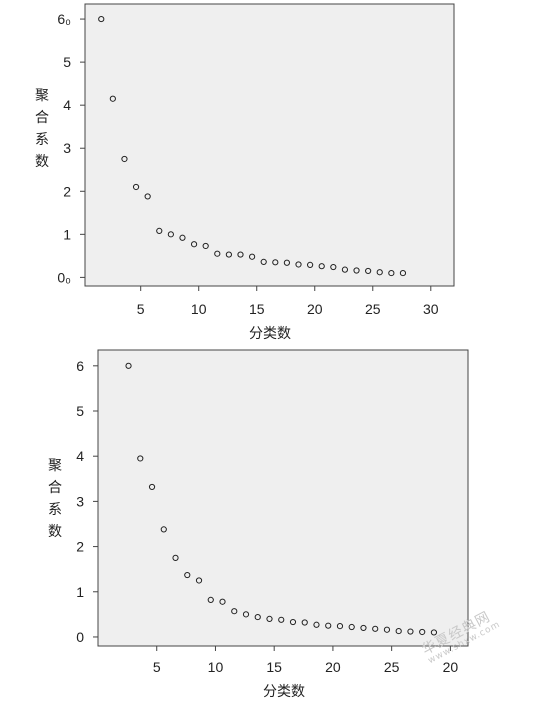 The image size is (540, 703). What do you see at coordinates (80, 637) in the screenshot?
I see `y-tick-label: 0` at bounding box center [80, 637].